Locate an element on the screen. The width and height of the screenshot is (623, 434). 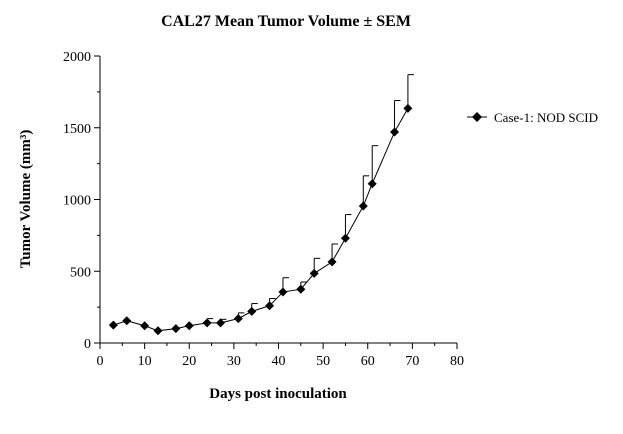
legend-label: Case-1: NOD SCID is located at coordinates (546, 117).